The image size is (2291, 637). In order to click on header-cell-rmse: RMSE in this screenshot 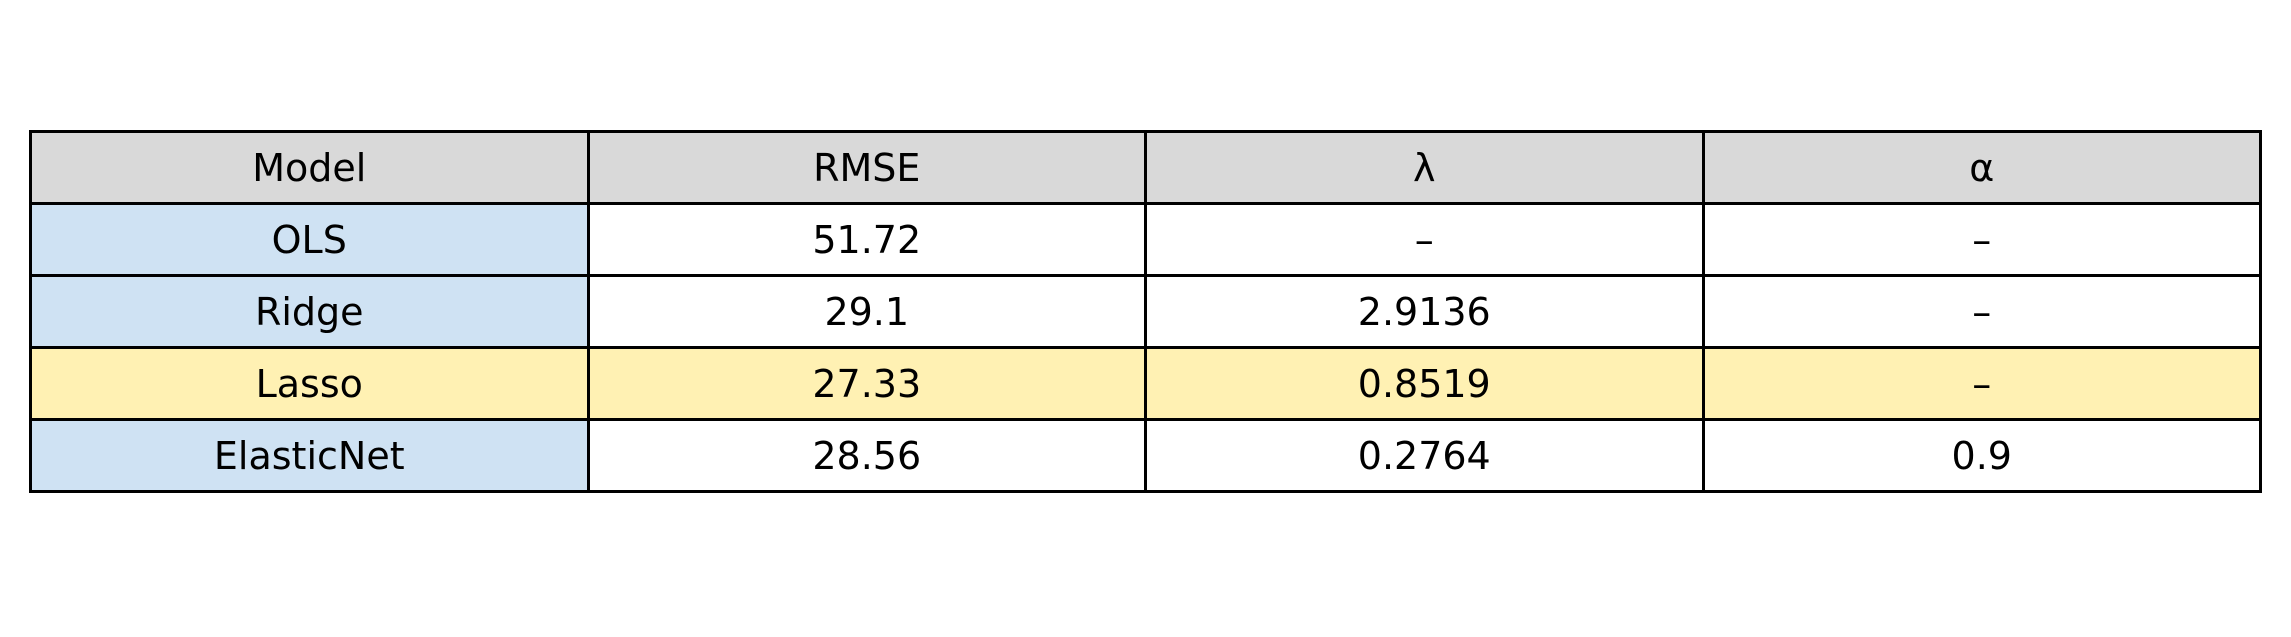, I will do `click(866, 167)`.